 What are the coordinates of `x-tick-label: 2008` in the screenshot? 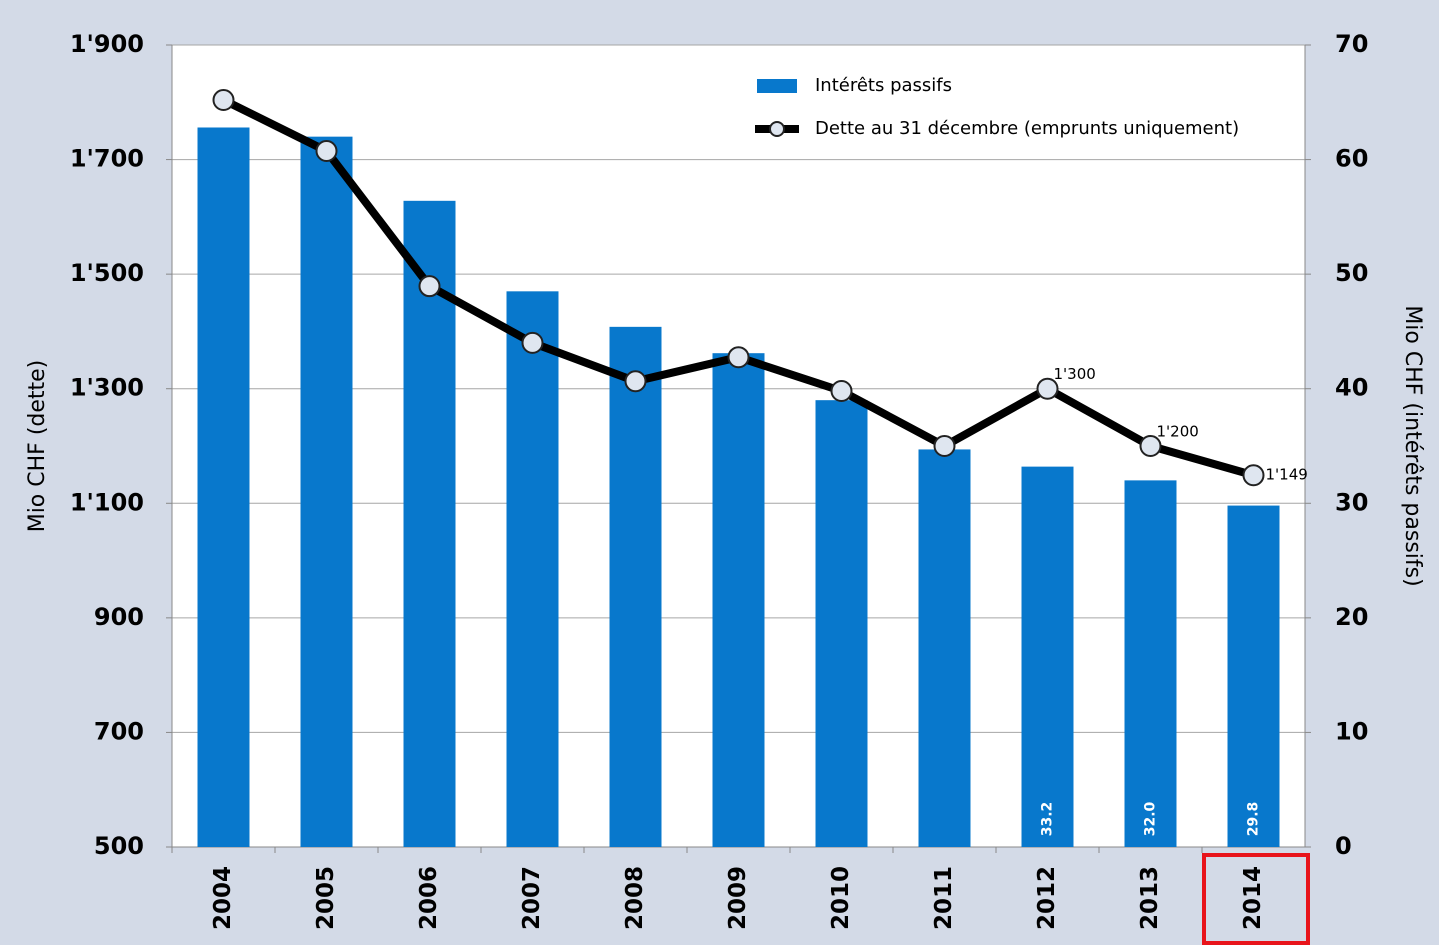 It's located at (635, 898).